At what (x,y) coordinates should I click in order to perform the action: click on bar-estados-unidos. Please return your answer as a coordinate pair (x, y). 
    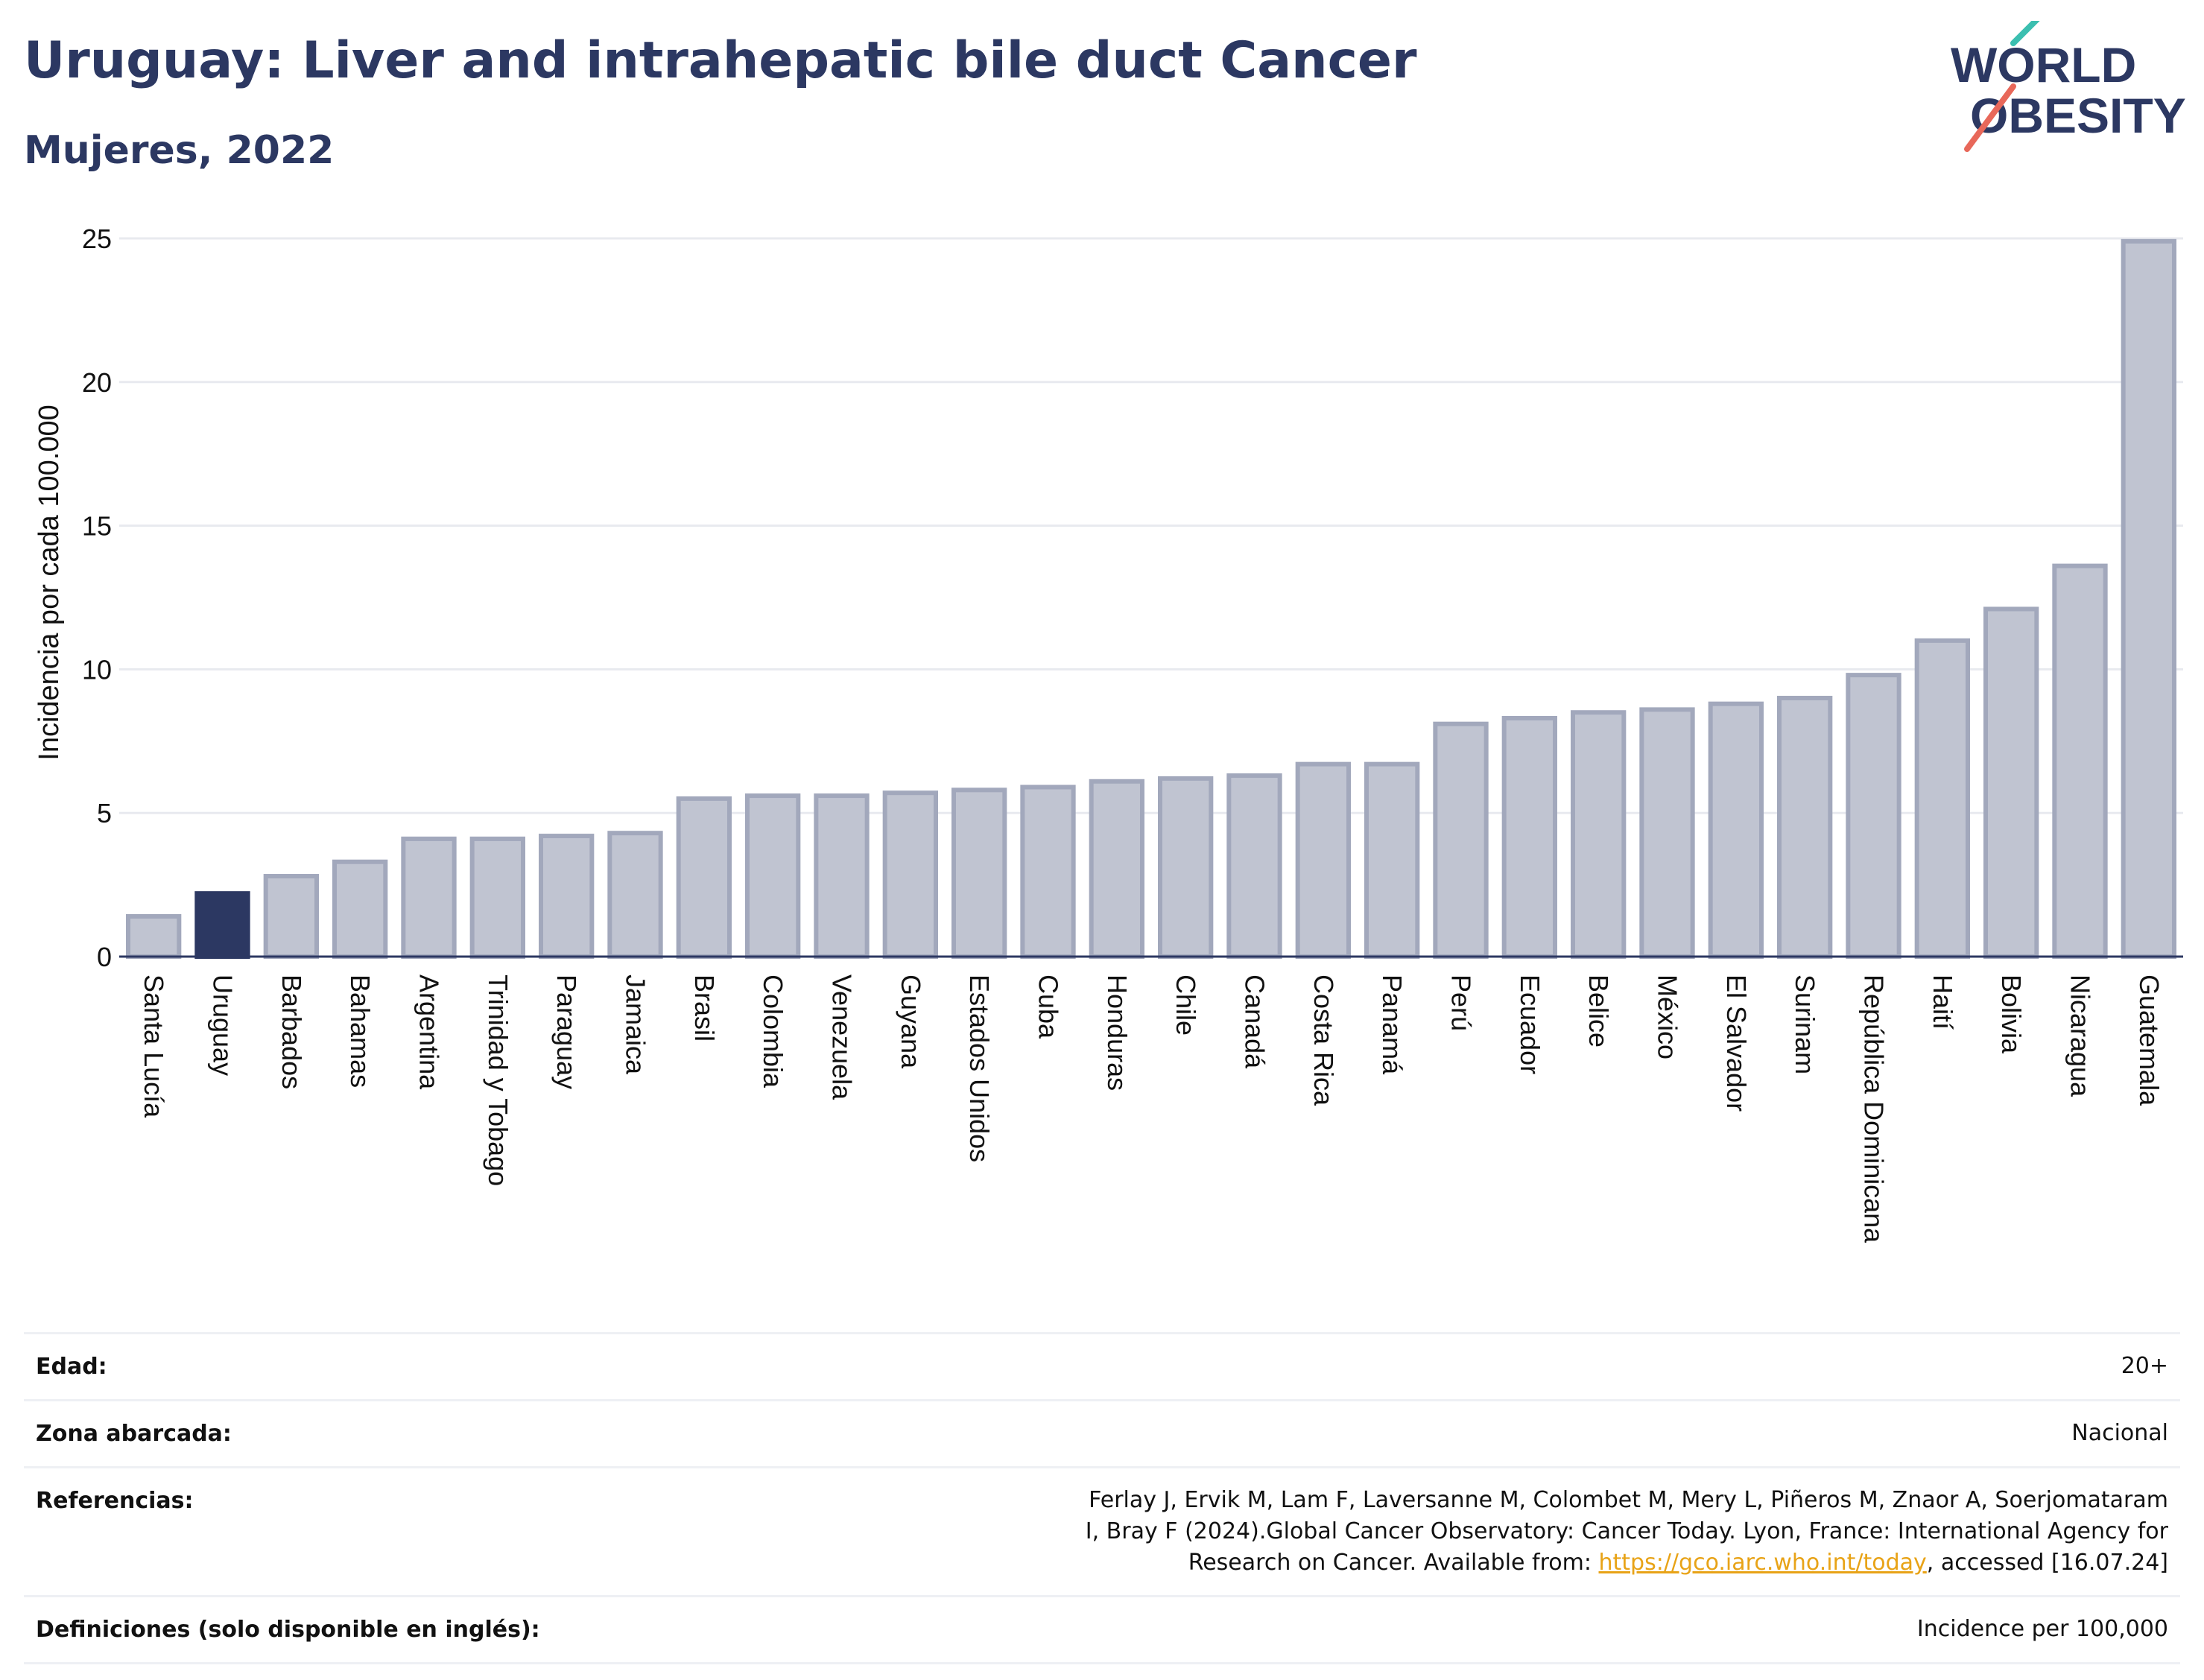
    Looking at the image, I should click on (979, 873).